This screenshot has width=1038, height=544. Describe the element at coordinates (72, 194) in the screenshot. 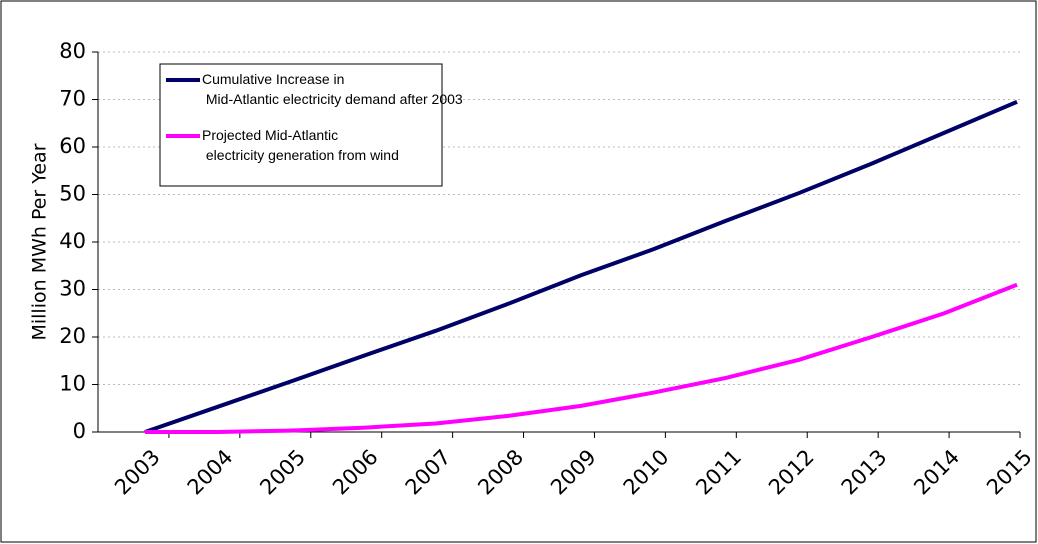

I see `y-tick-label: 50` at that location.